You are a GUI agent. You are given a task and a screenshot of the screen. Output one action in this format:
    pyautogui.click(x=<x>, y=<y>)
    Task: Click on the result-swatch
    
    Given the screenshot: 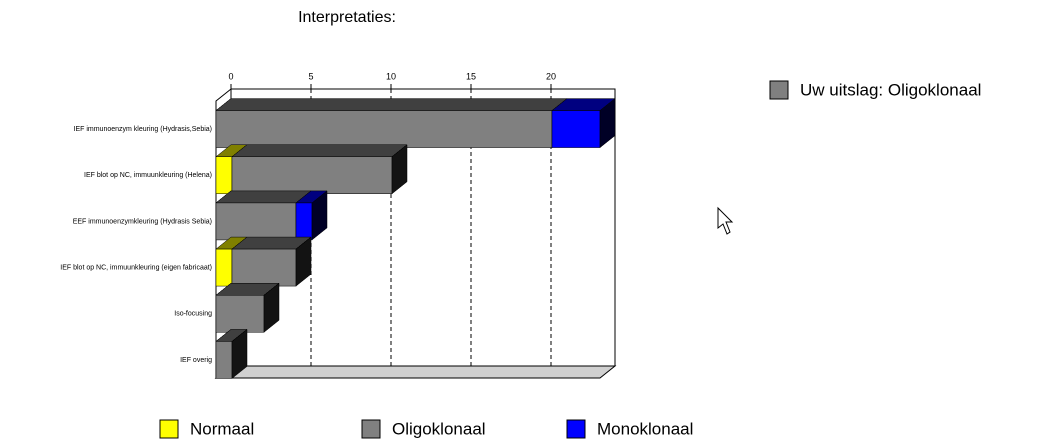 What is the action you would take?
    pyautogui.click(x=779, y=90)
    